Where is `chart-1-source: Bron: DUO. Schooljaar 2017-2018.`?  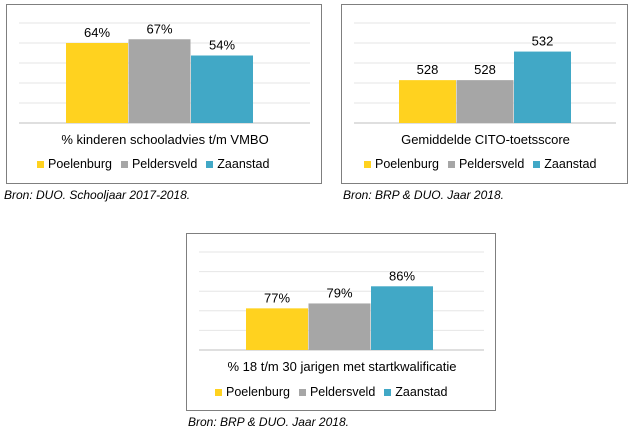 chart-1-source: Bron: DUO. Schooljaar 2017-2018. is located at coordinates (97, 195).